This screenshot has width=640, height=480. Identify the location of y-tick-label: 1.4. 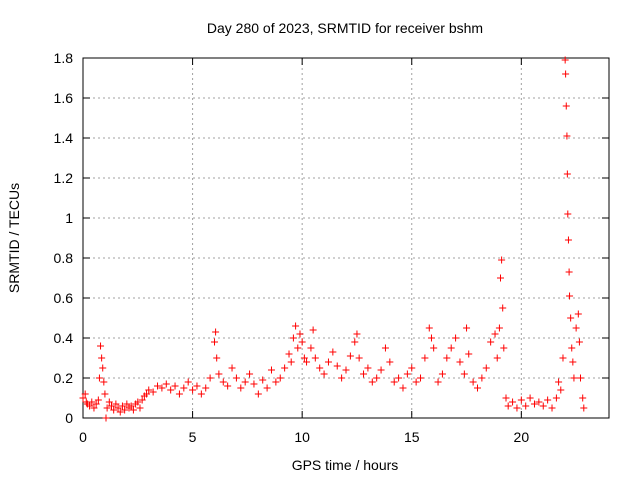
(64, 138).